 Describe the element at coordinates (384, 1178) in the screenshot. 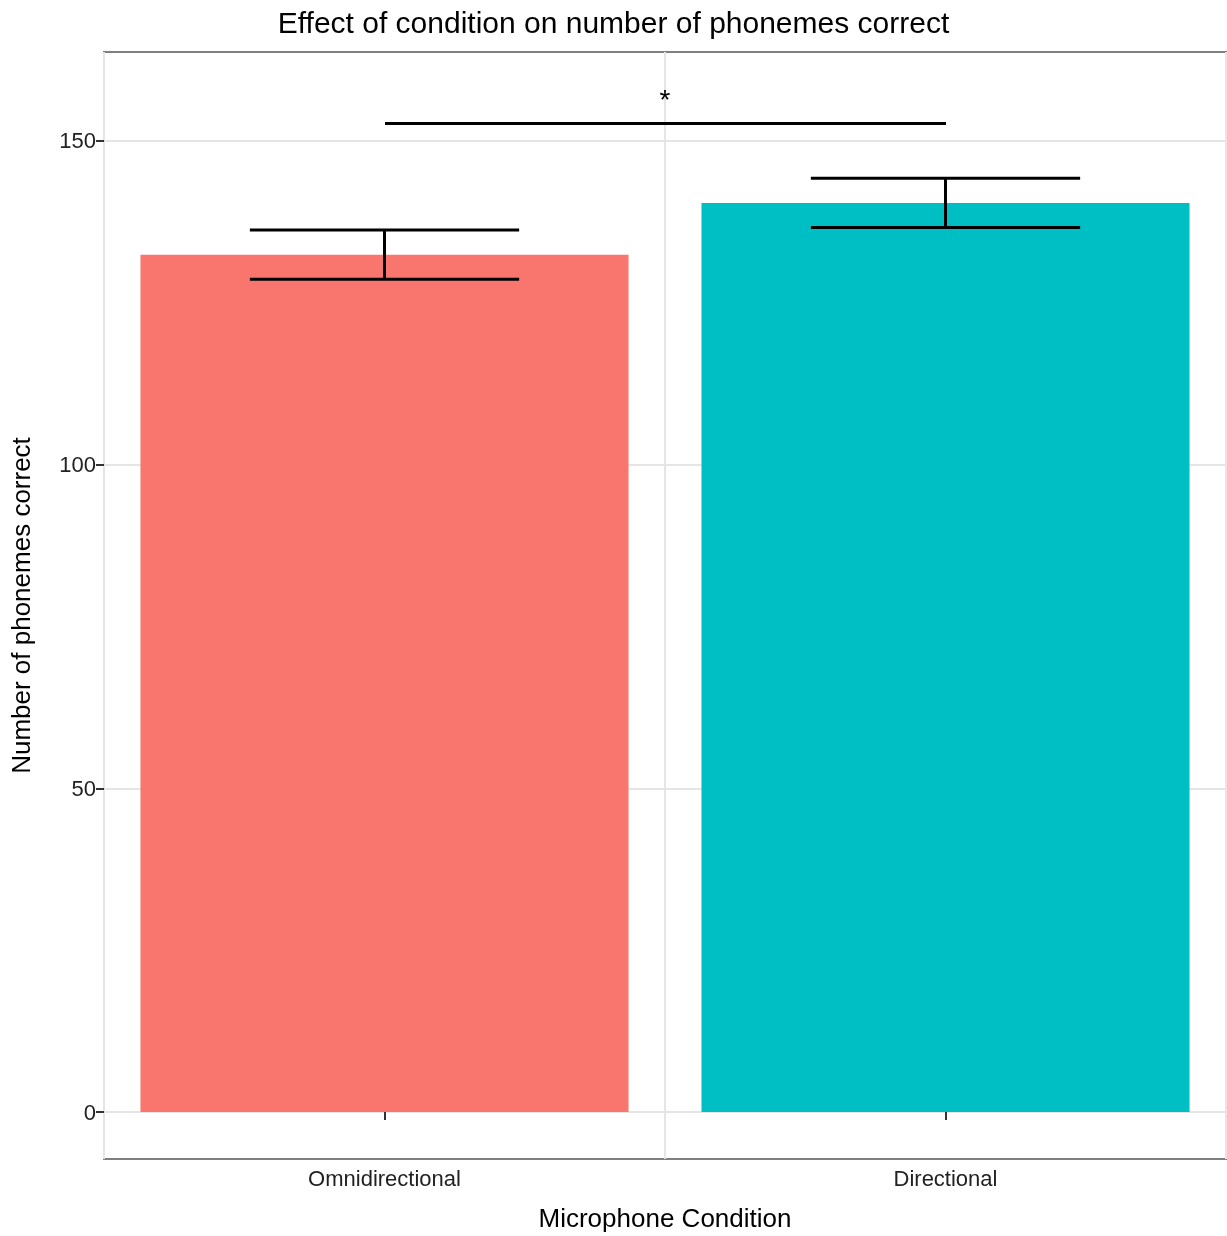

I see `x-tick-label: Omnidirectional` at that location.